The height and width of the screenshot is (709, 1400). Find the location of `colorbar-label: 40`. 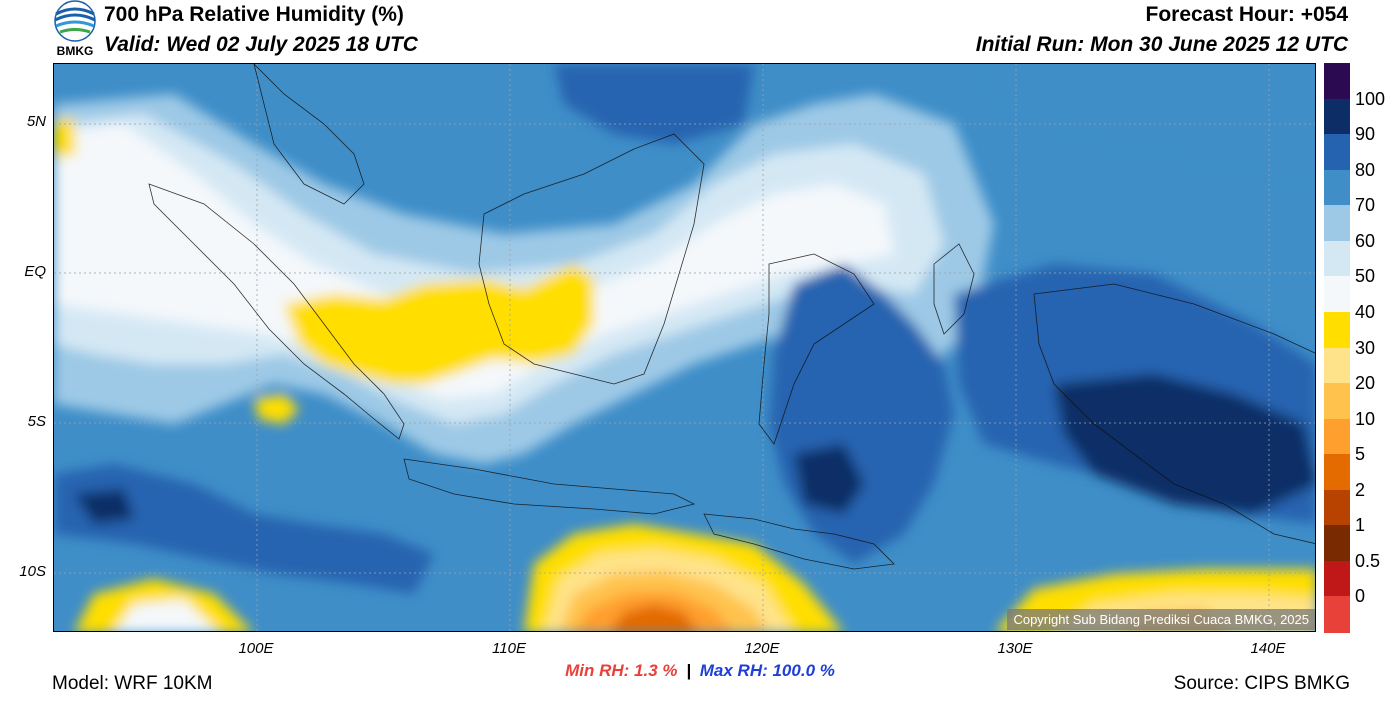

colorbar-label: 40 is located at coordinates (1365, 311).